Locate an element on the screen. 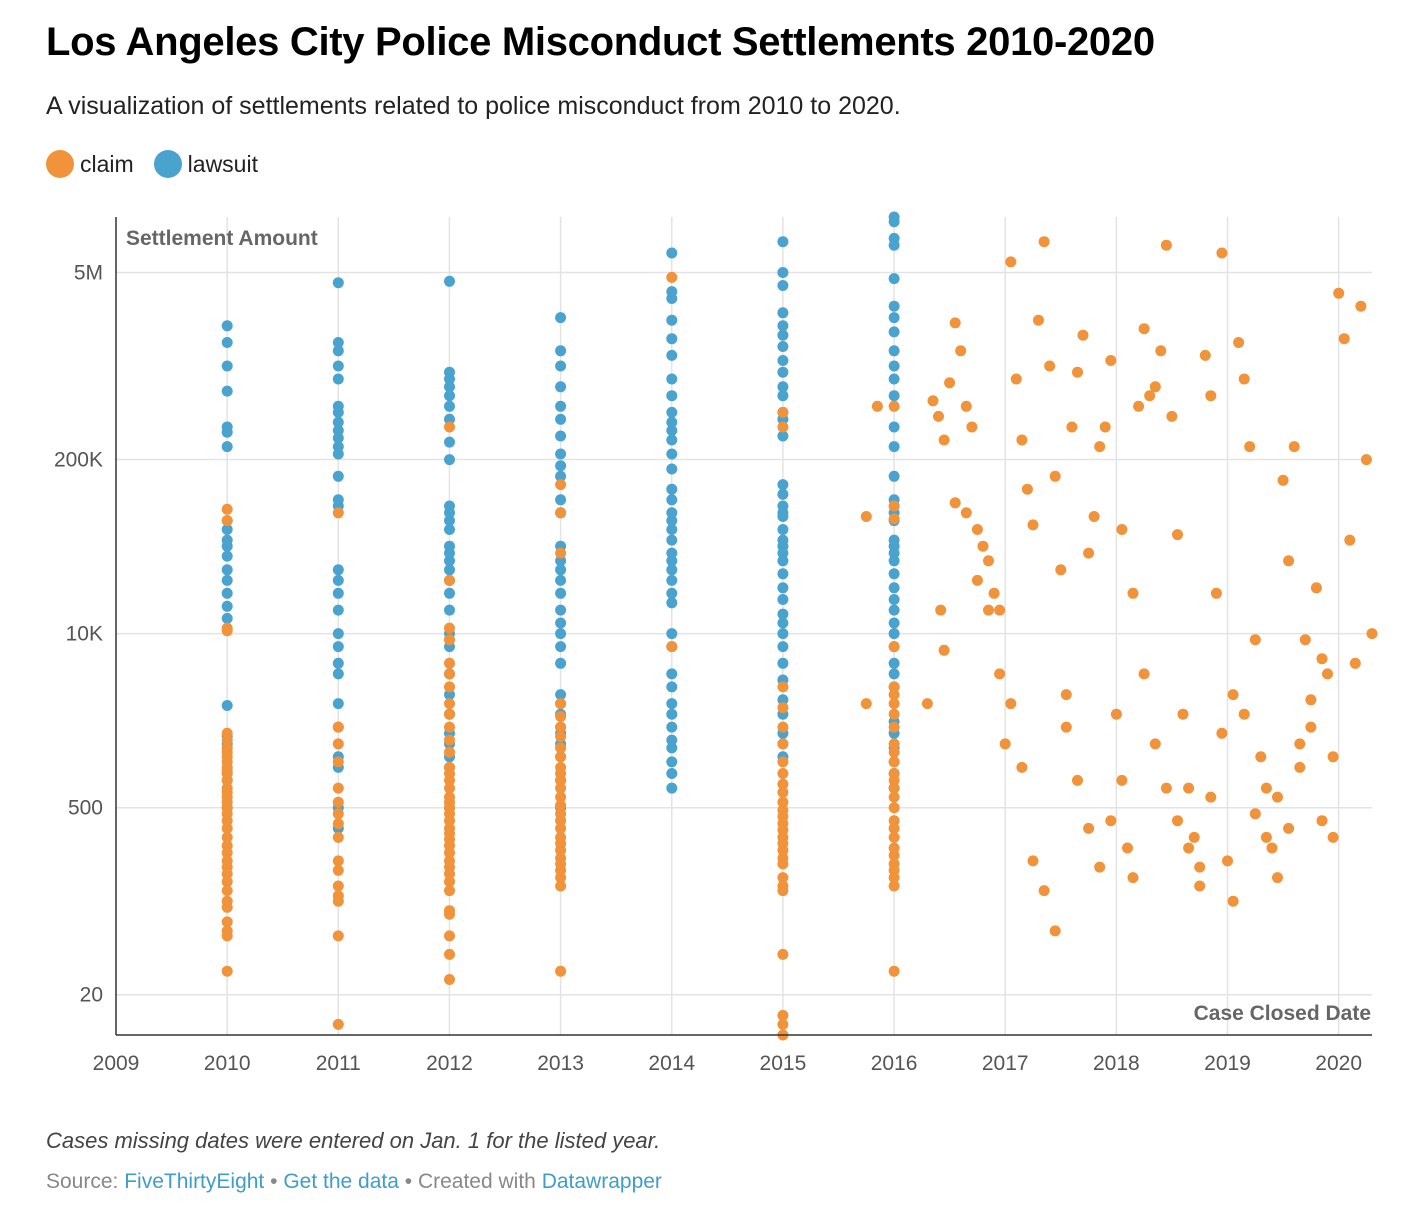 The image size is (1424, 1216). x-tick-label: 2013 is located at coordinates (560, 1063).